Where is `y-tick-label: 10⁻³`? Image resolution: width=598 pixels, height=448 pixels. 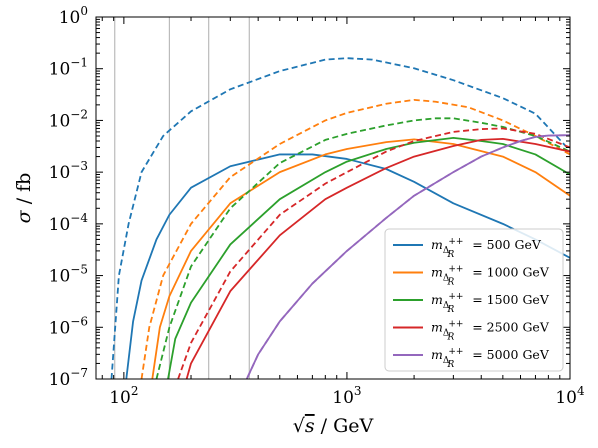
y-tick-label: 10⁻³ is located at coordinates (68, 171).